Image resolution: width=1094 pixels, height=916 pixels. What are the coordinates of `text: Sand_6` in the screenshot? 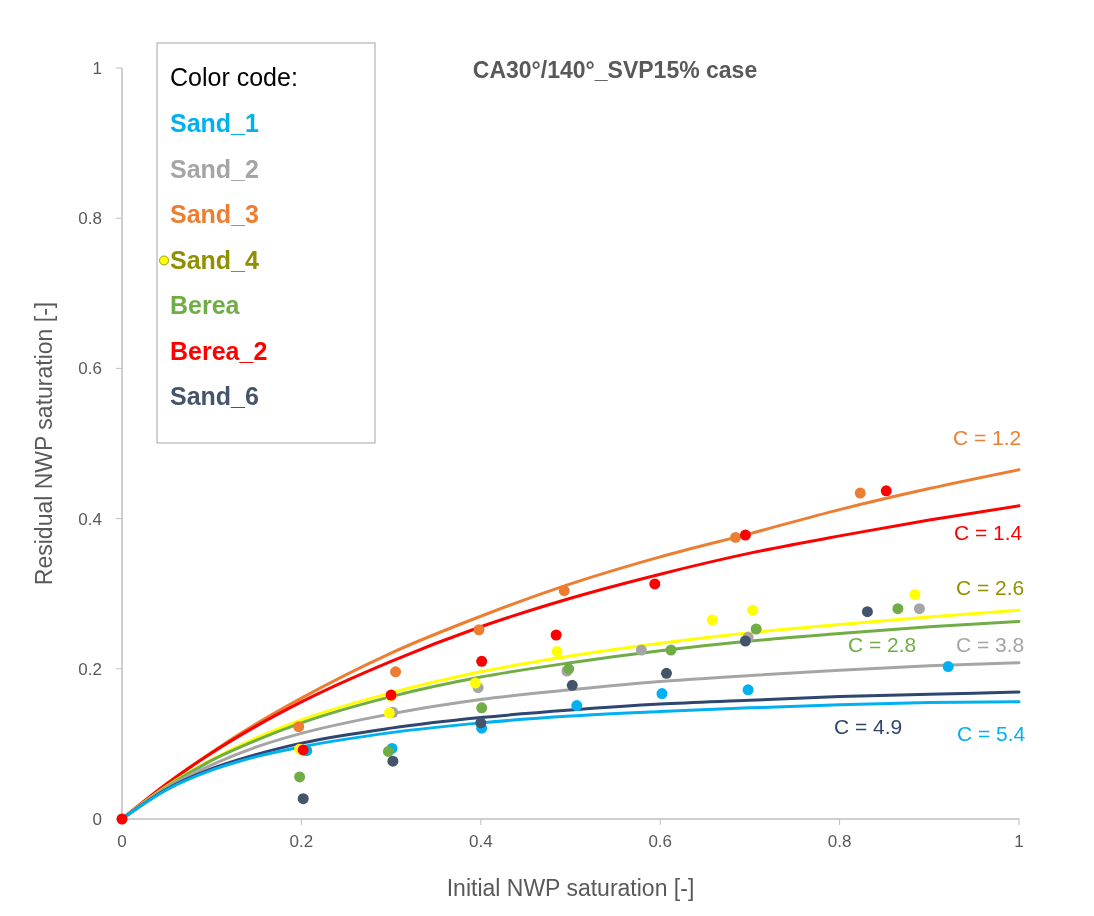 It's located at (214, 396).